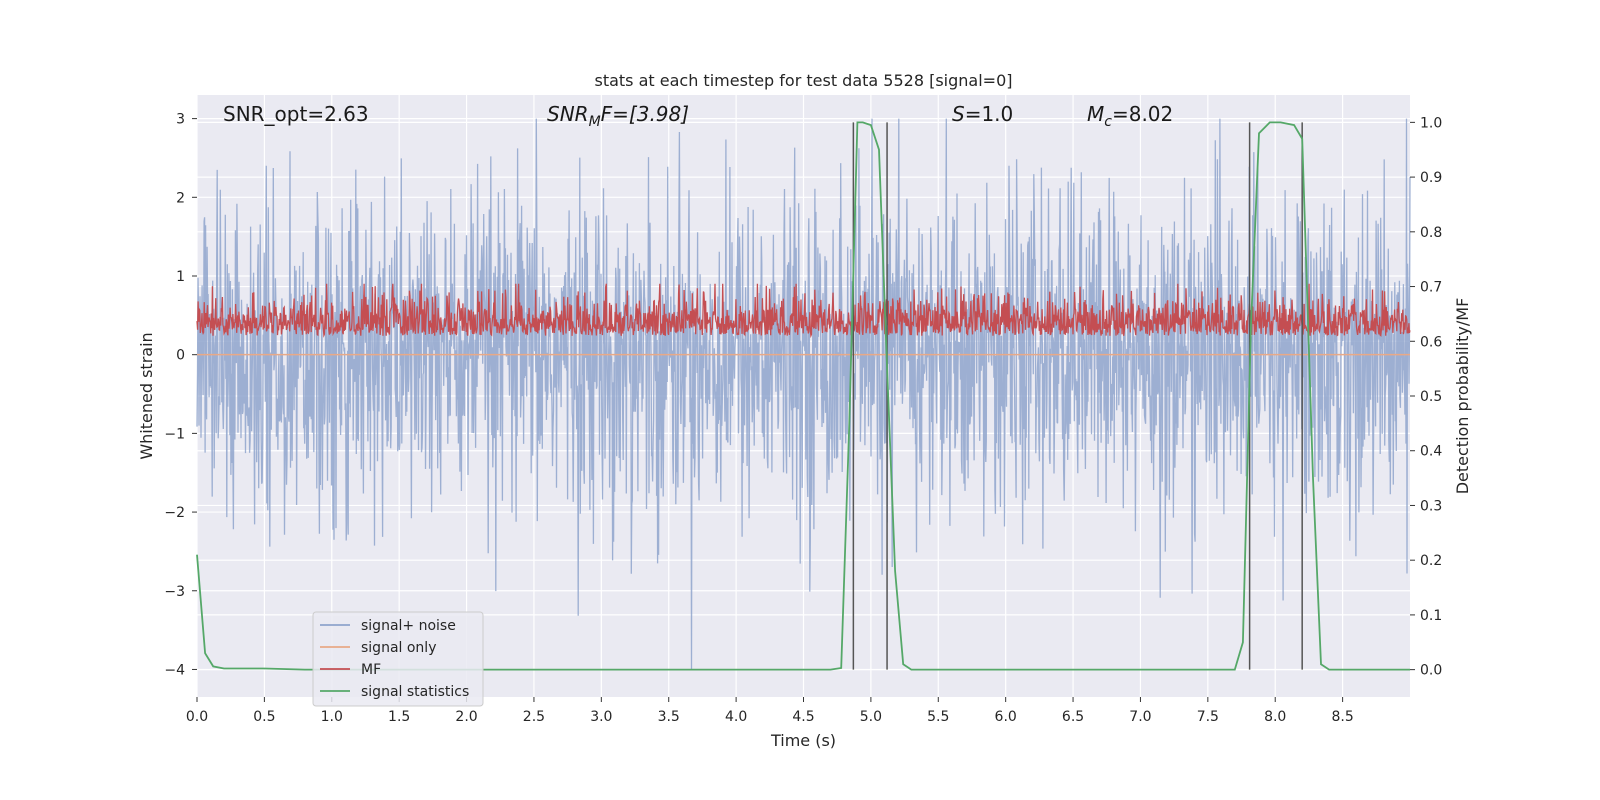 The height and width of the screenshot is (800, 1600). I want to click on annotation-s-italic: S, so click(958, 114).